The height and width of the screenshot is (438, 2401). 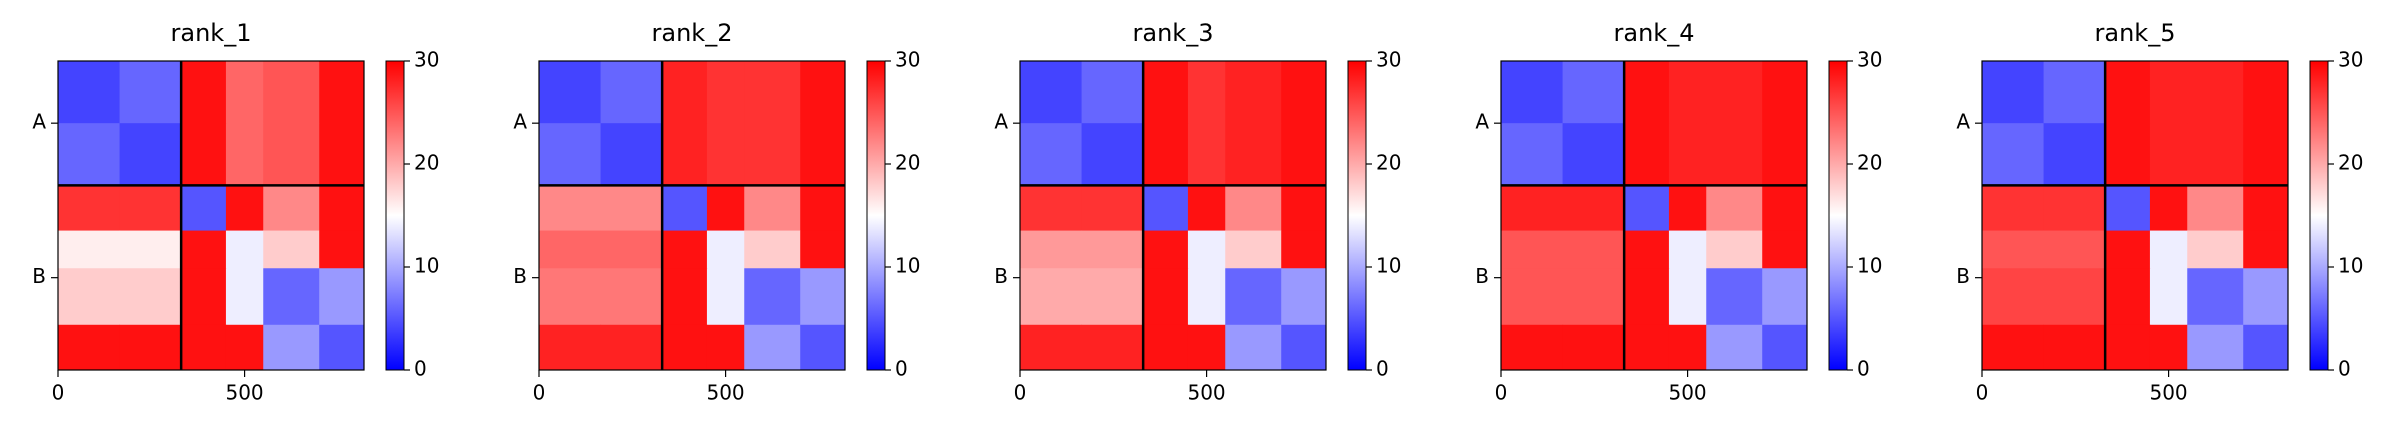 I want to click on panel: rank_1 0 500 A B 0 10 20 30, so click(x=235, y=212).